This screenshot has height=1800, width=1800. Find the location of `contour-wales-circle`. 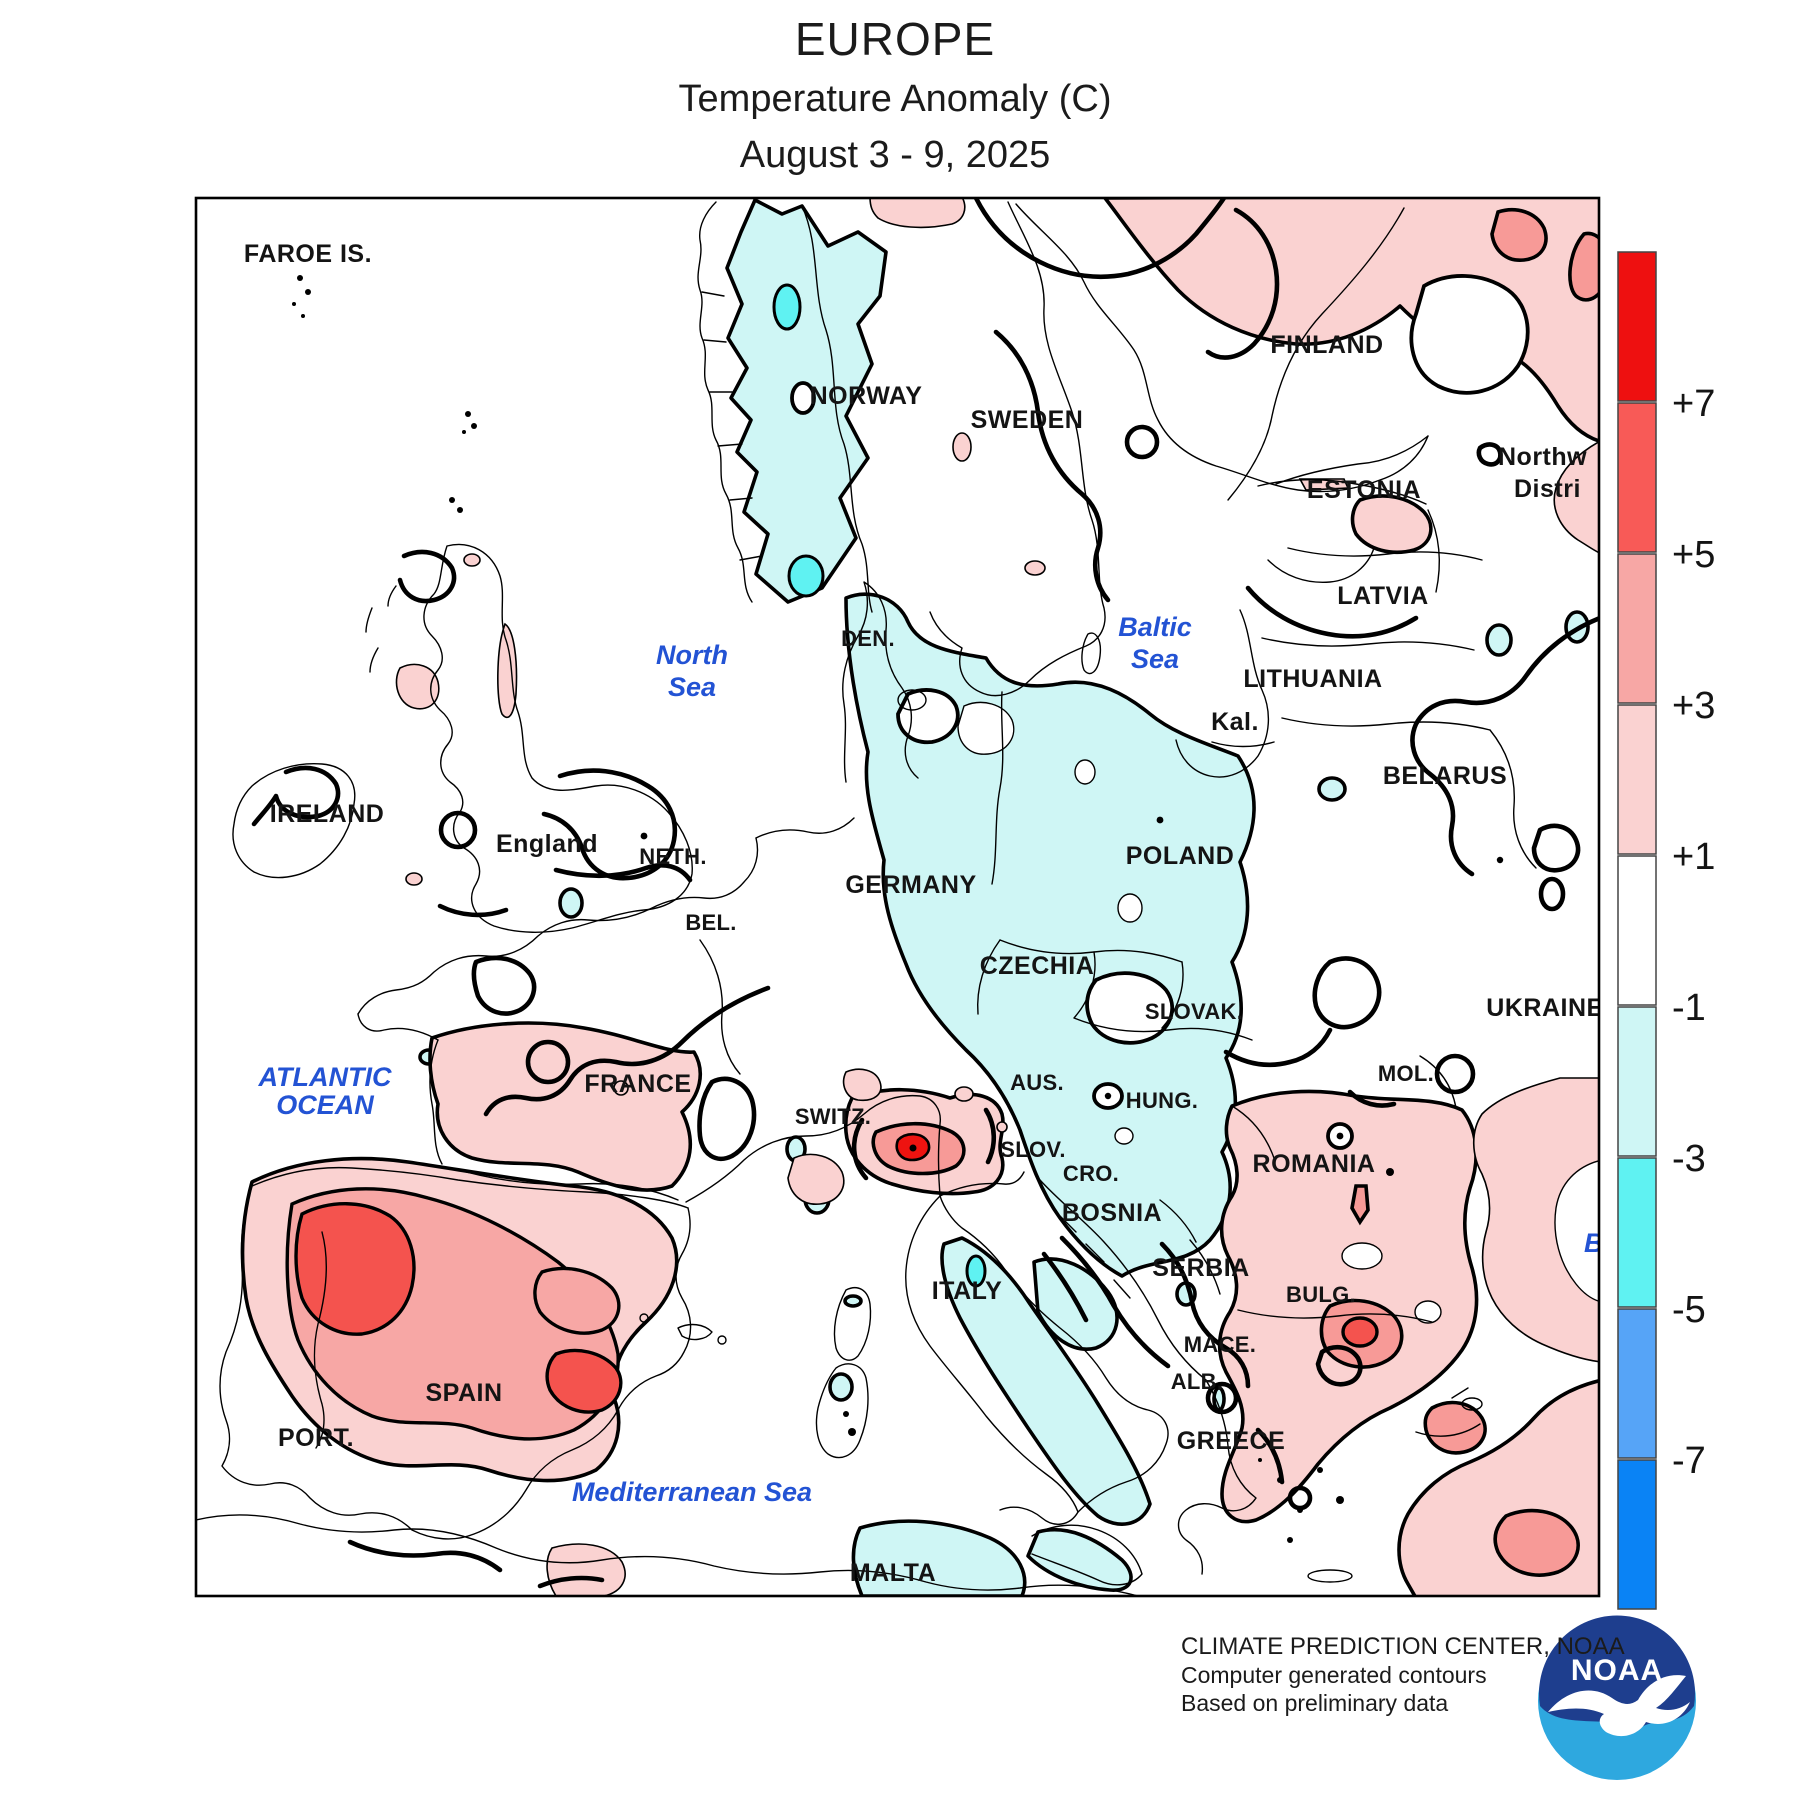

contour-wales-circle is located at coordinates (458, 830).